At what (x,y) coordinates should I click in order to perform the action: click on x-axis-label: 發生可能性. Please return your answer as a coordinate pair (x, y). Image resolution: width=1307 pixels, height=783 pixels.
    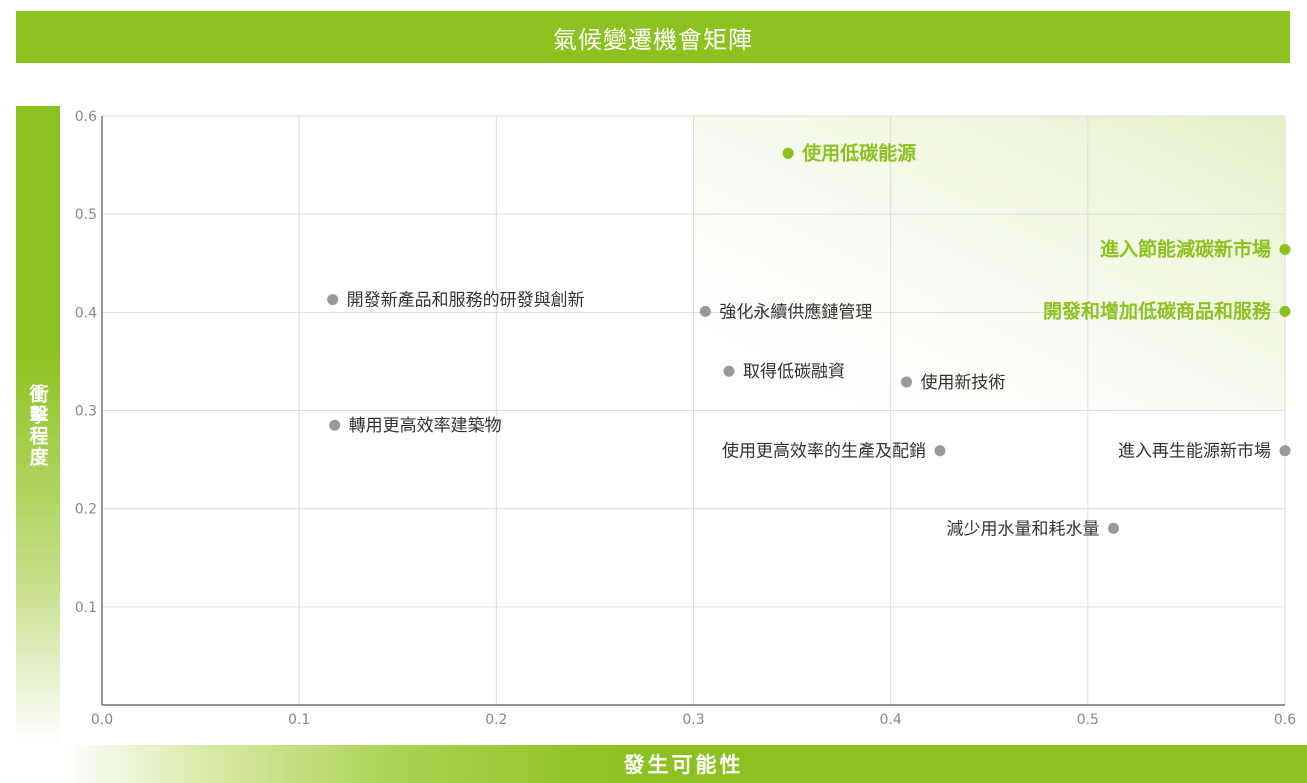
    Looking at the image, I should click on (683, 765).